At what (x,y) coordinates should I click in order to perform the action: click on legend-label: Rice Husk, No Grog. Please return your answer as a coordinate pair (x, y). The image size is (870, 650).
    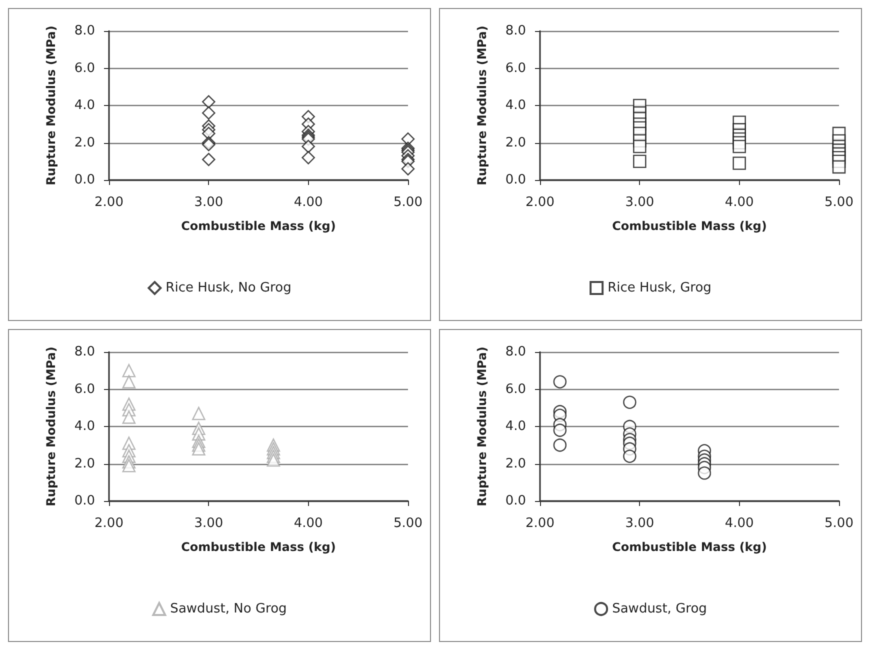
    Looking at the image, I should click on (229, 288).